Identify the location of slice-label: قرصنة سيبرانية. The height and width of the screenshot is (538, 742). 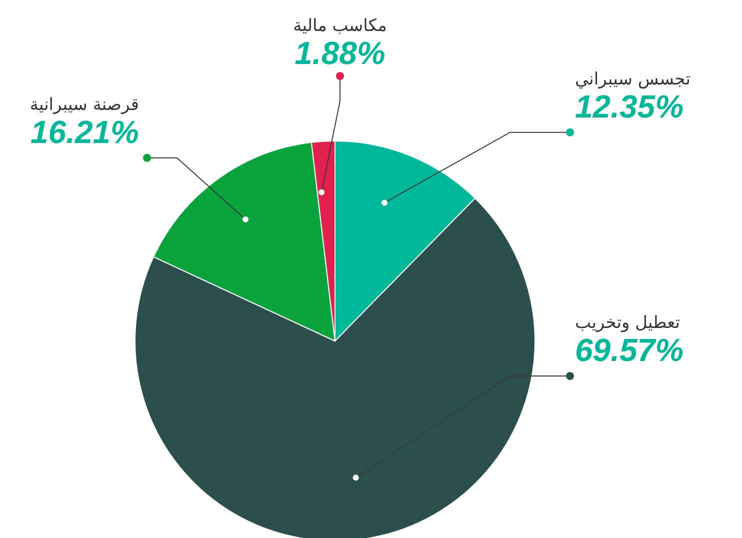
(84, 104).